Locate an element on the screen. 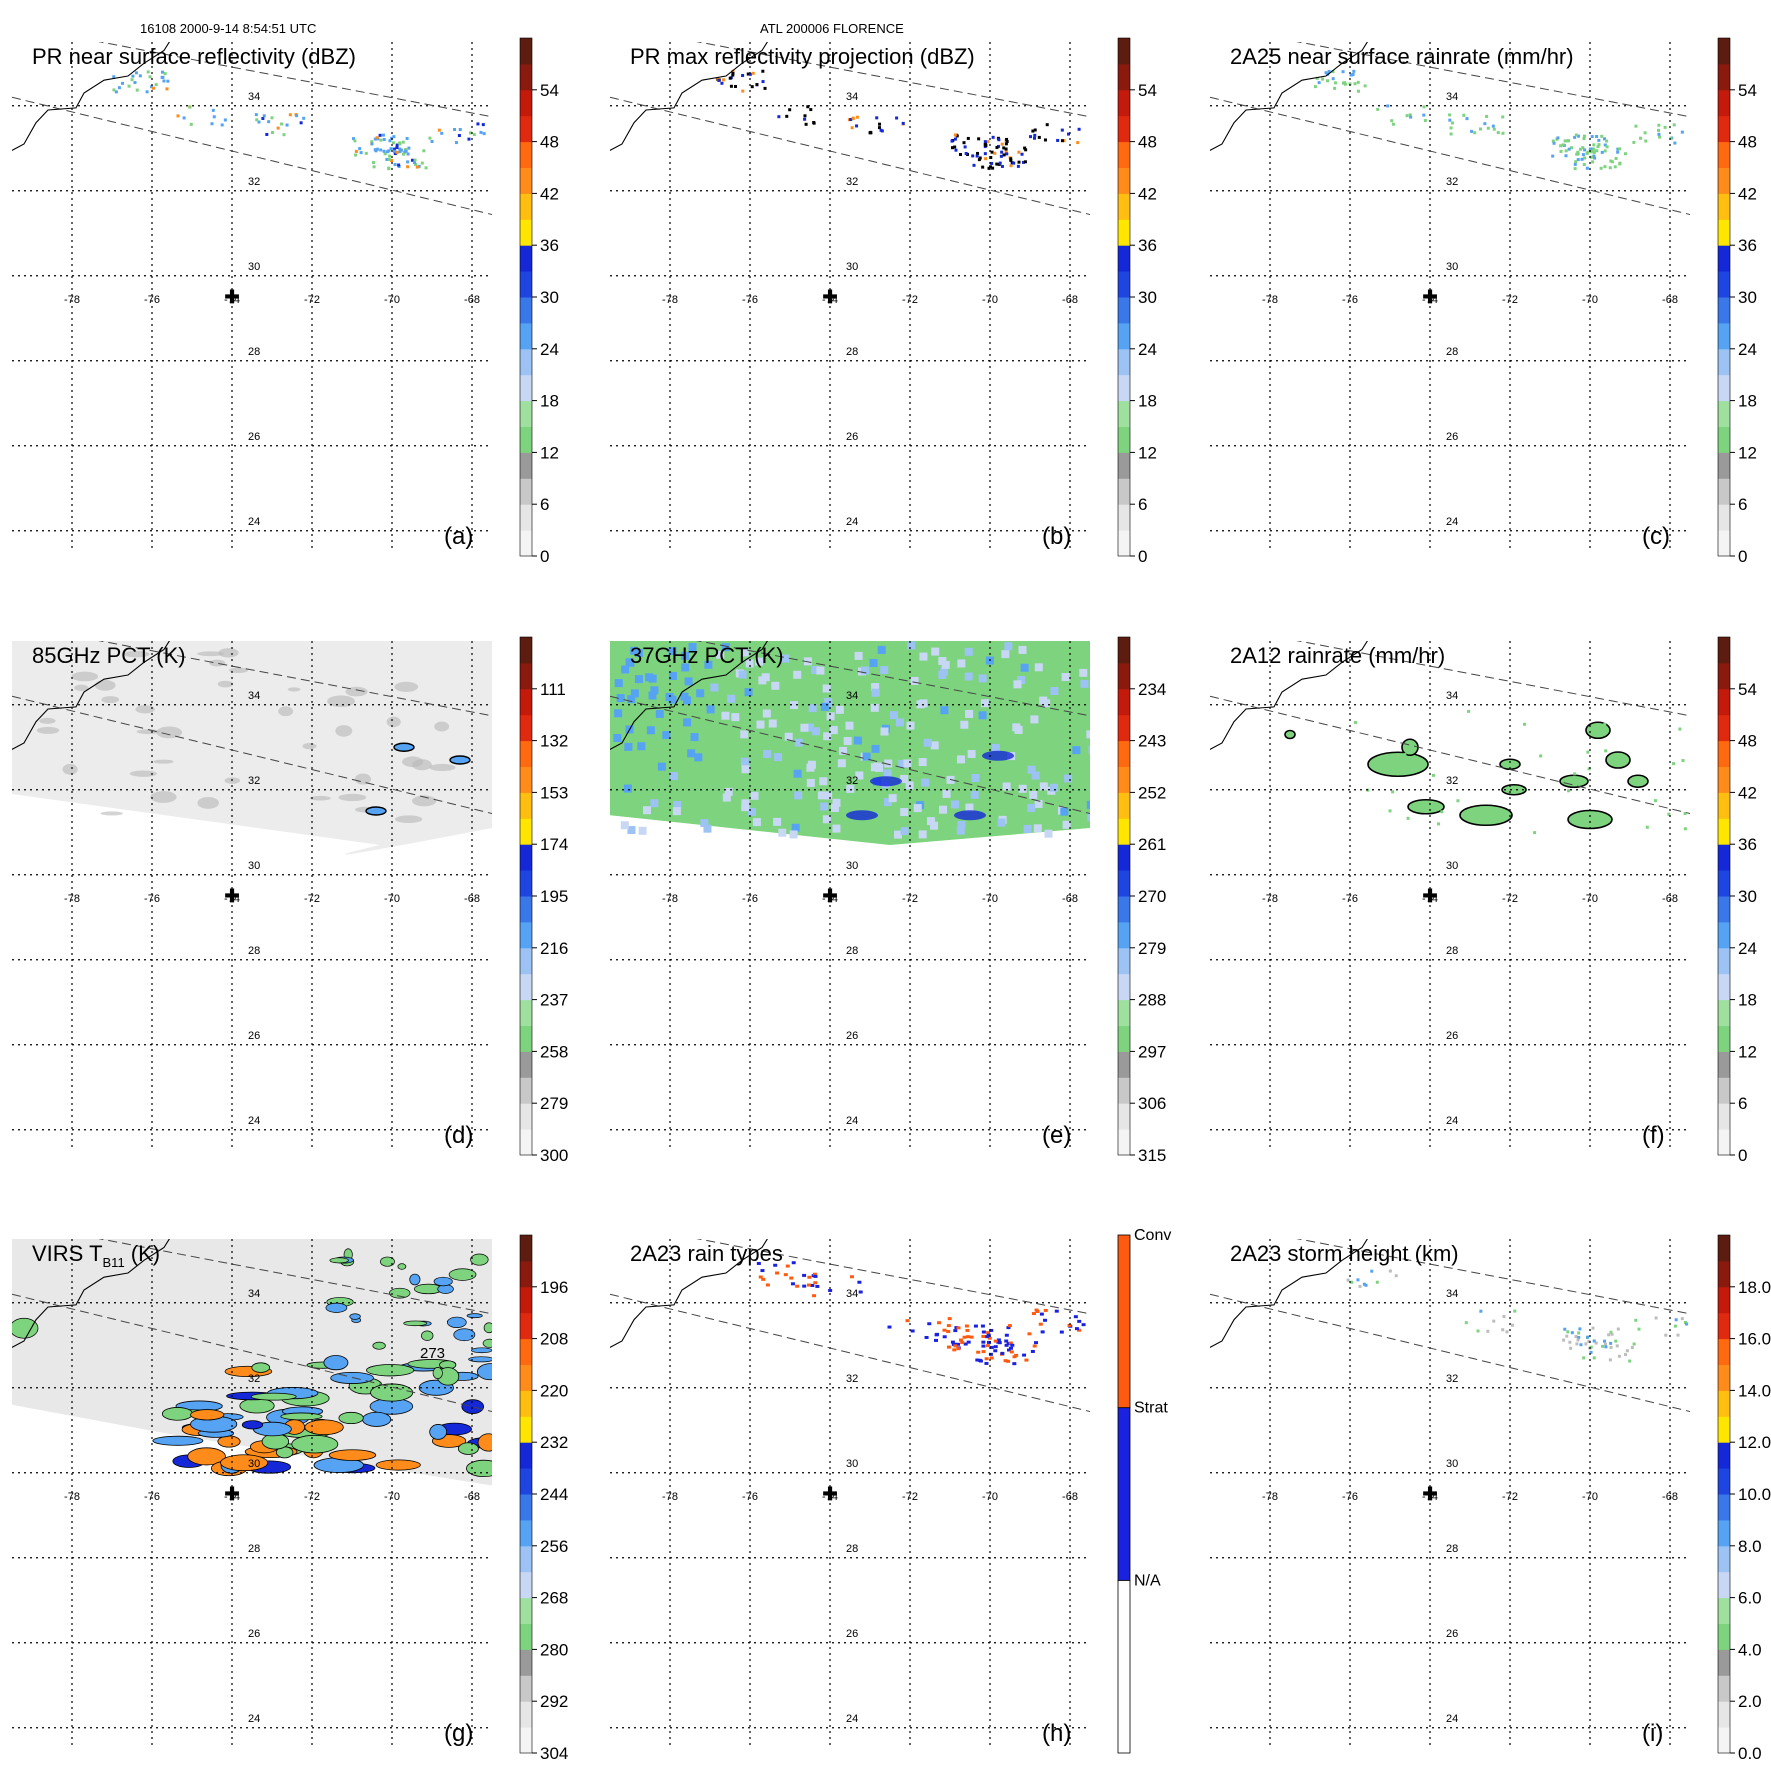 This screenshot has width=1771, height=1771. lat-label: 26 is located at coordinates (254, 1036).